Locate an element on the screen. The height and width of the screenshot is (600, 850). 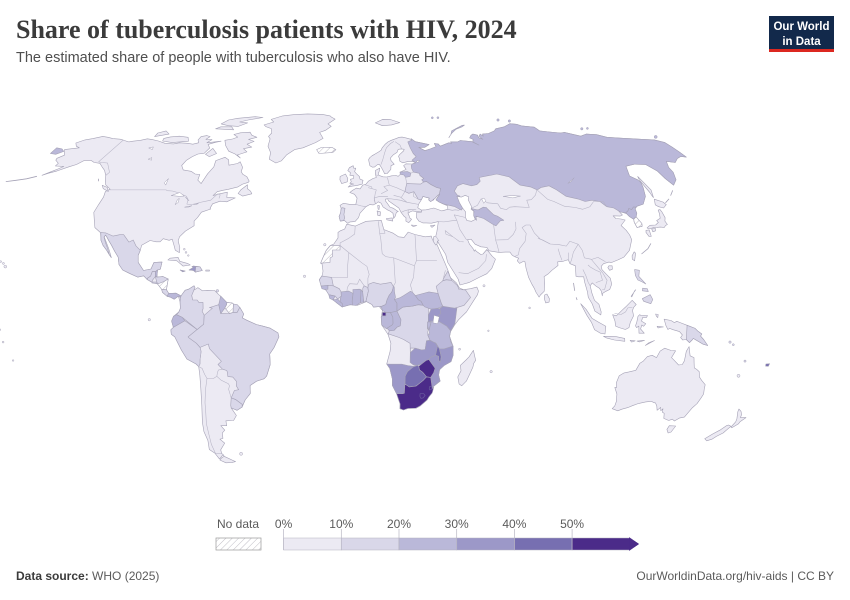
svg-text: 50% is located at coordinates (572, 524).